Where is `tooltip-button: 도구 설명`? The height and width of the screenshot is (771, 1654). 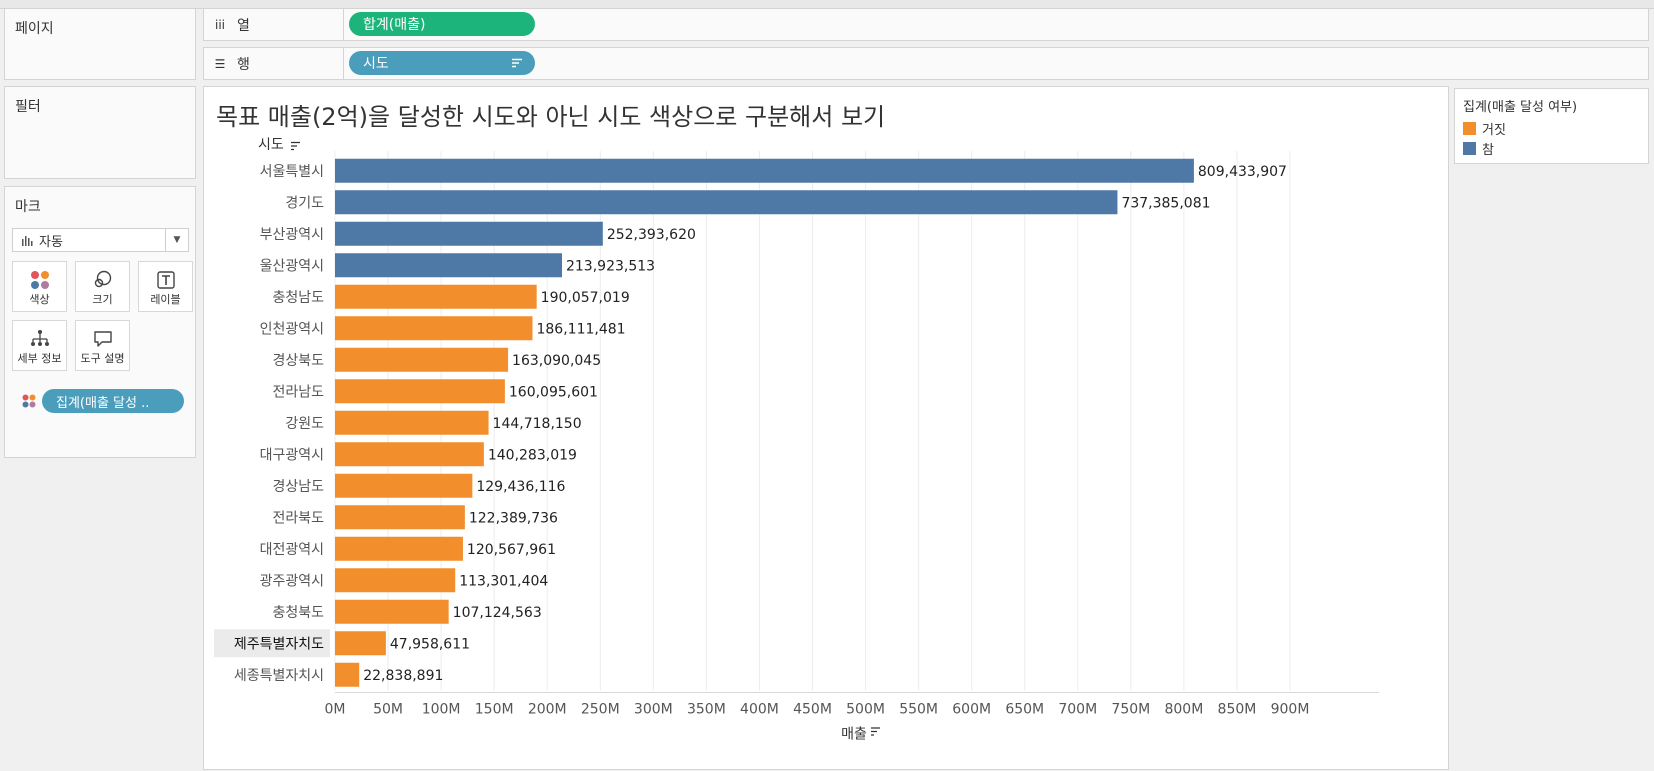
tooltip-button: 도구 설명 is located at coordinates (102, 345).